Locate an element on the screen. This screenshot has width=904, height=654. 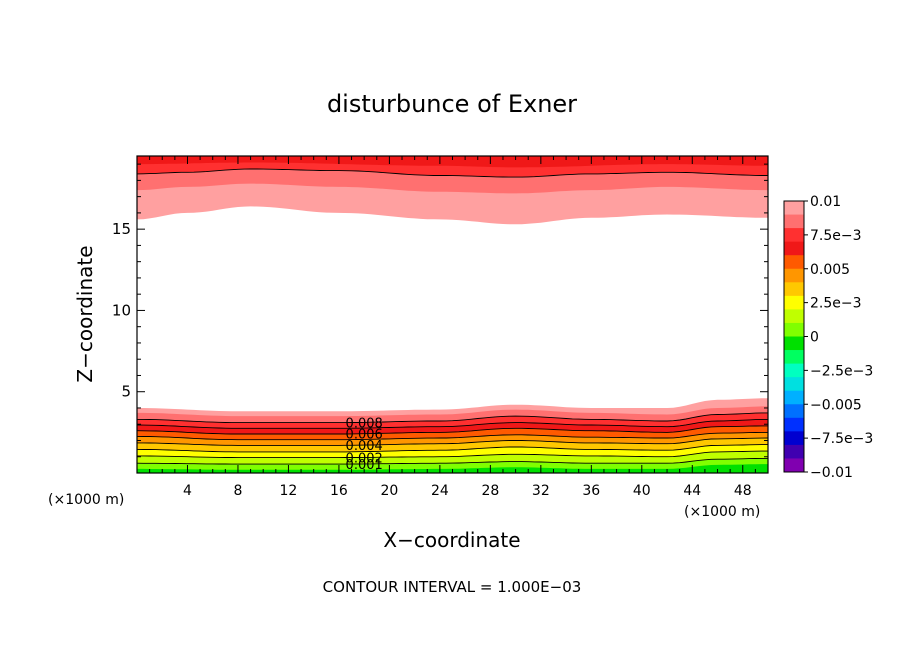
colorbar-label-7: −7.5e−3 is located at coordinates (841, 439).